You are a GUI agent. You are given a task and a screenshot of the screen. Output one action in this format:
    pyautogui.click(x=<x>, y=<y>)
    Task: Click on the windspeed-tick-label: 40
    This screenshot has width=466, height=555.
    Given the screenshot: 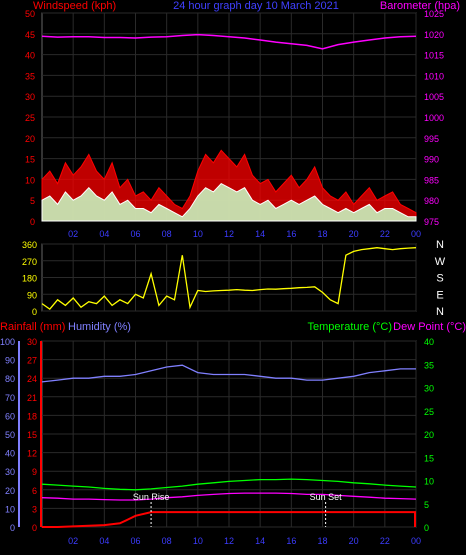 What is the action you would take?
    pyautogui.click(x=30, y=56)
    